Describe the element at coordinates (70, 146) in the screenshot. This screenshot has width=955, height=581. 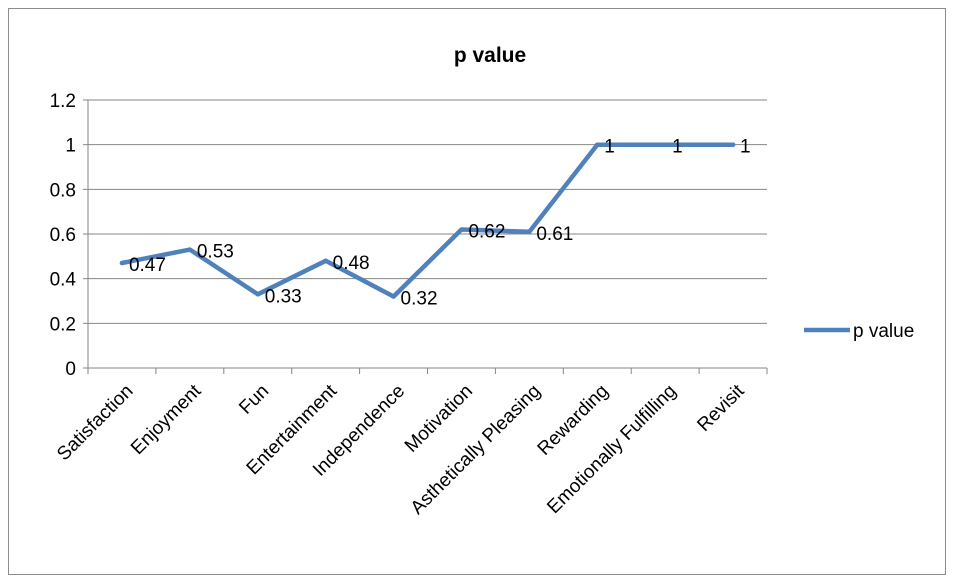
I see `y-tick-label: 1` at that location.